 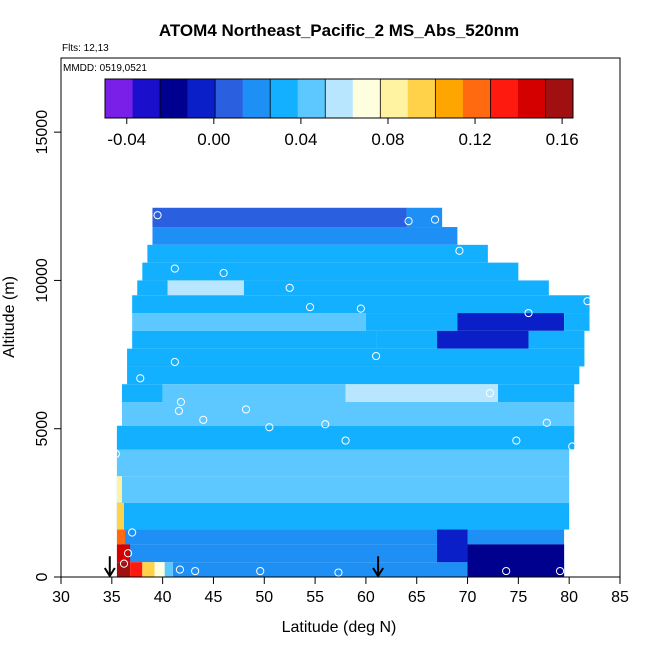 I want to click on y-tick-label: 15000, so click(x=42, y=132).